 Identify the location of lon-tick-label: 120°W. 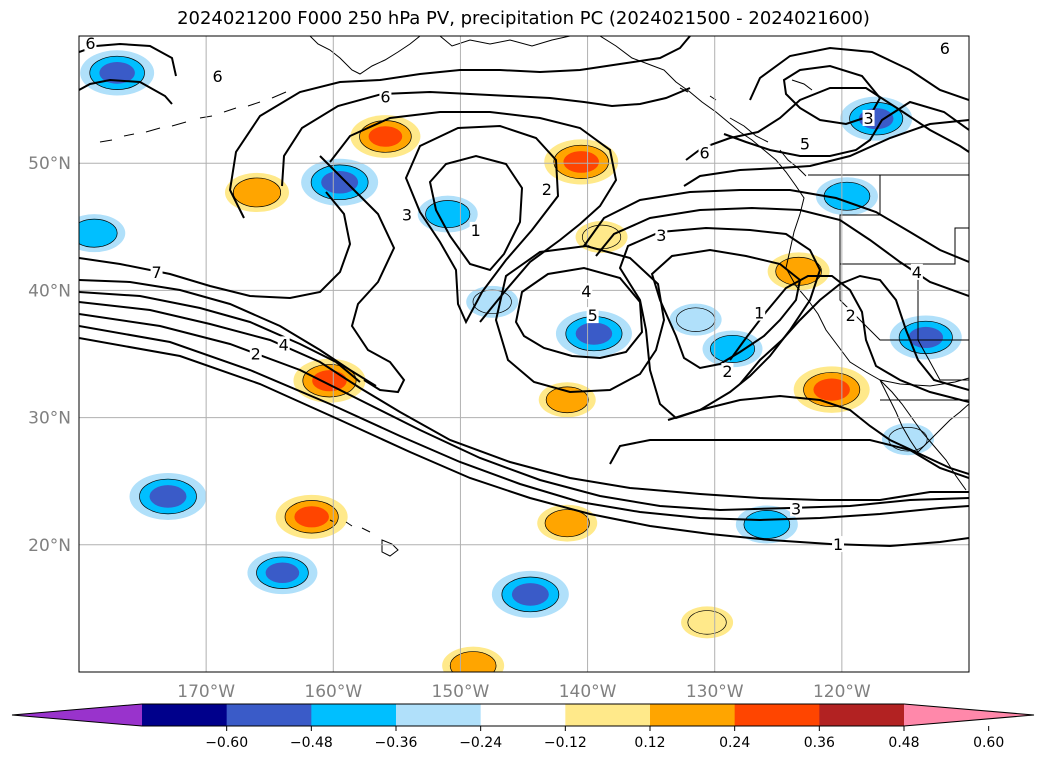
(842, 692).